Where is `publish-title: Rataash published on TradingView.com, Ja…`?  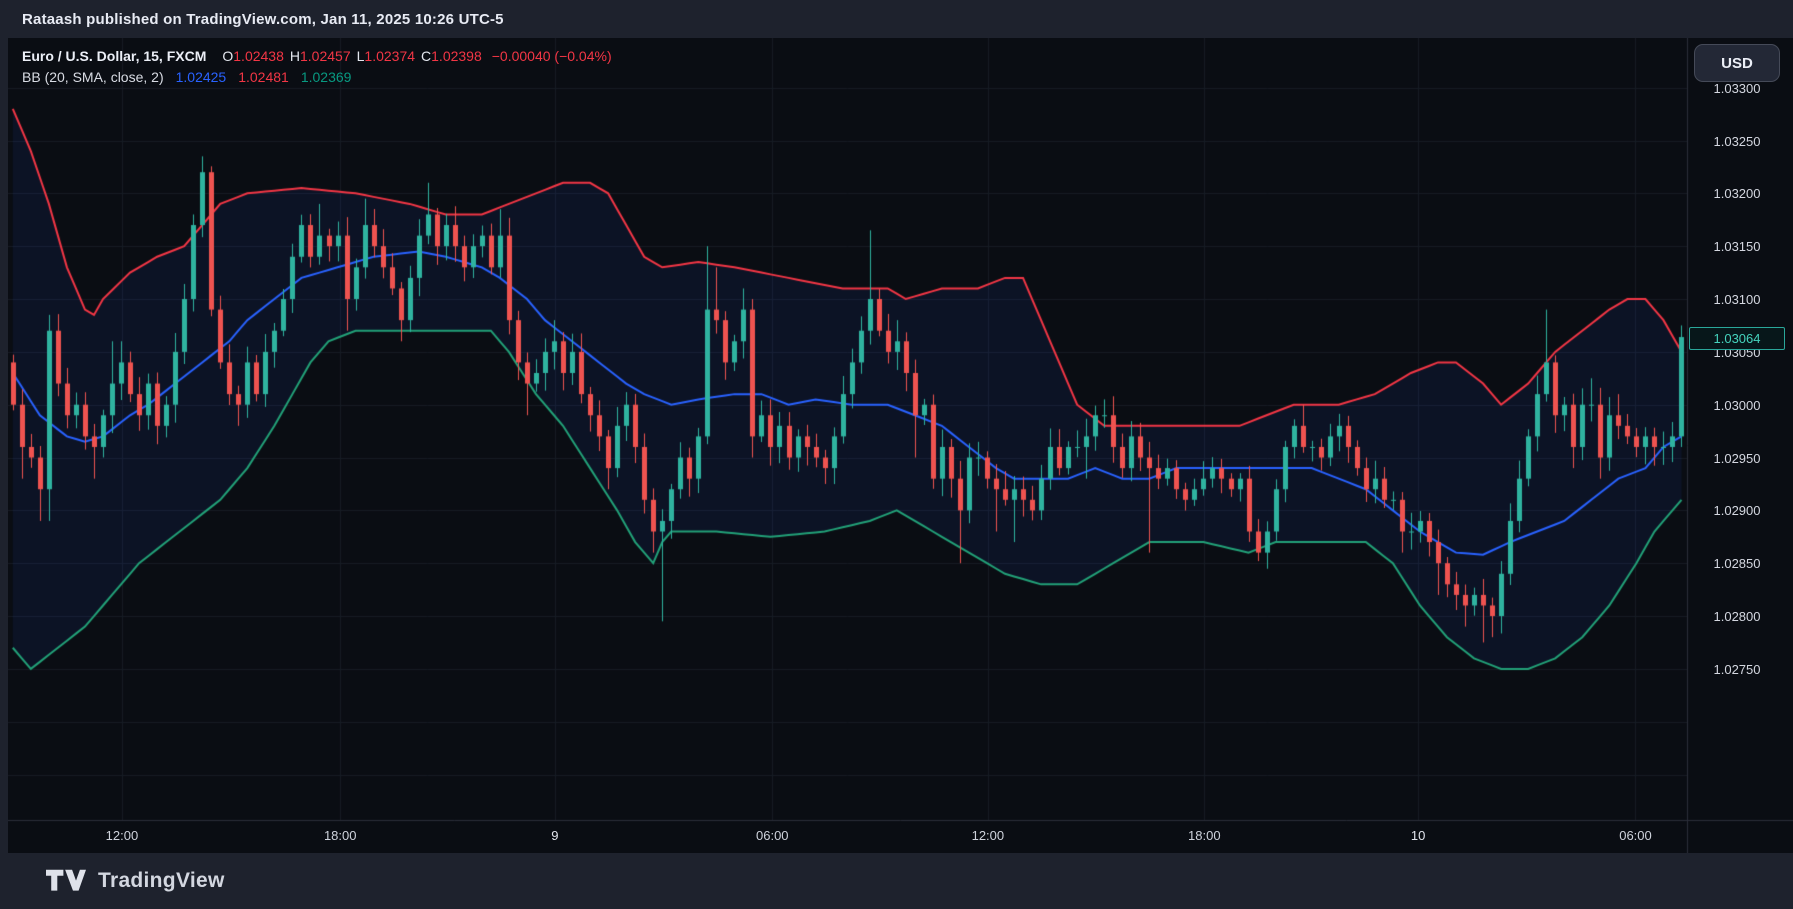
publish-title: Rataash published on TradingView.com, Ja… is located at coordinates (263, 19).